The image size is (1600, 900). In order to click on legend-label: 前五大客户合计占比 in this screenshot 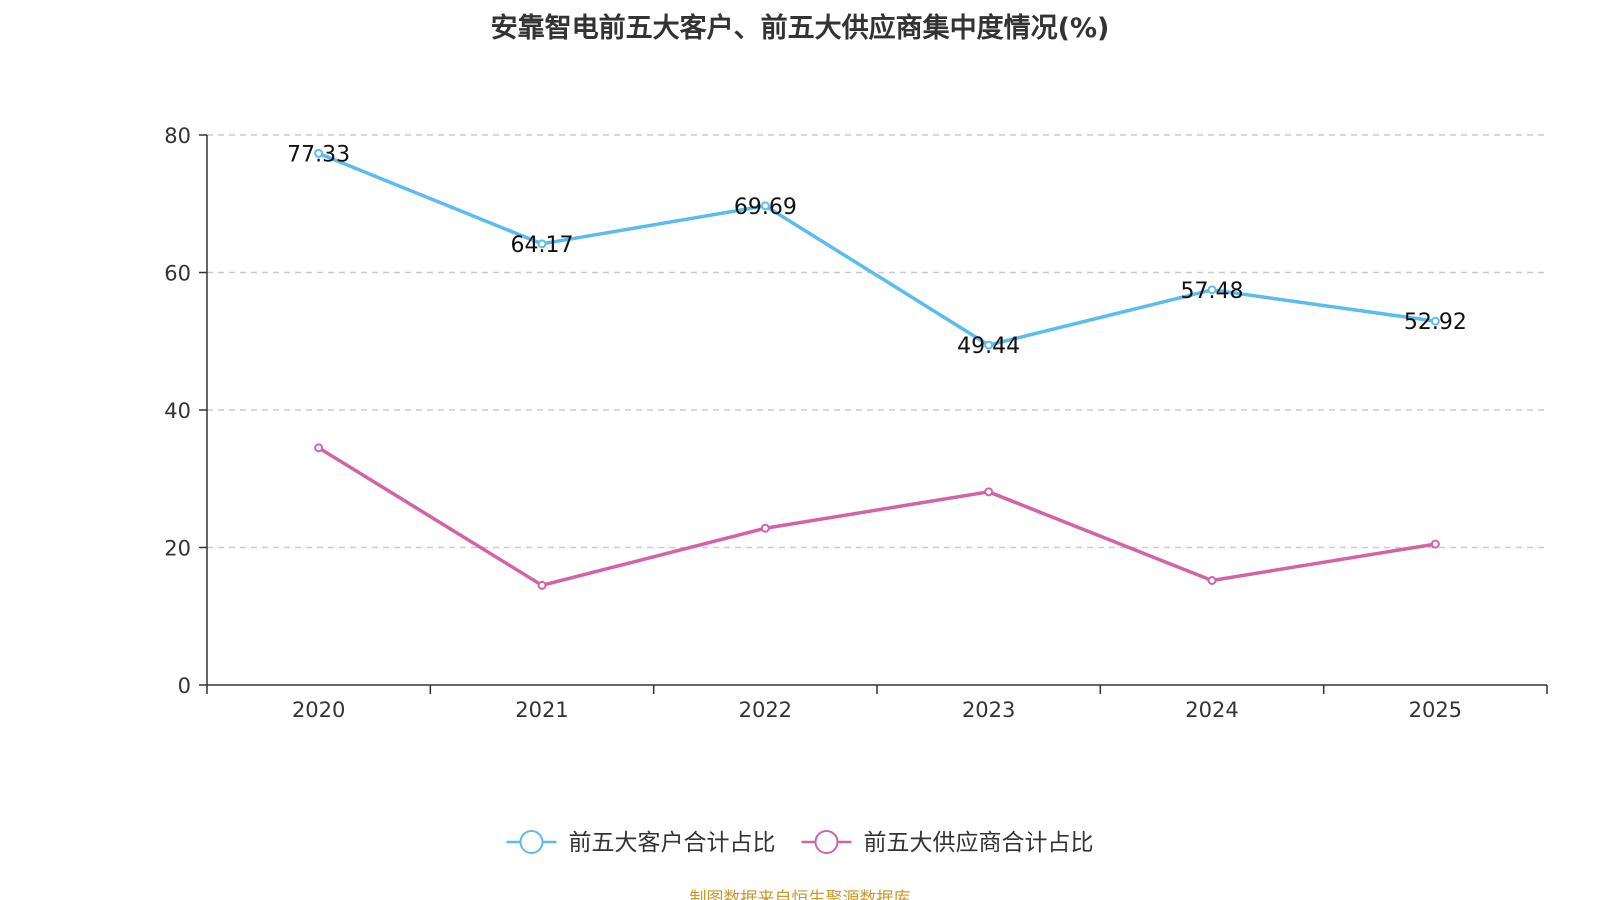, I will do `click(672, 843)`.